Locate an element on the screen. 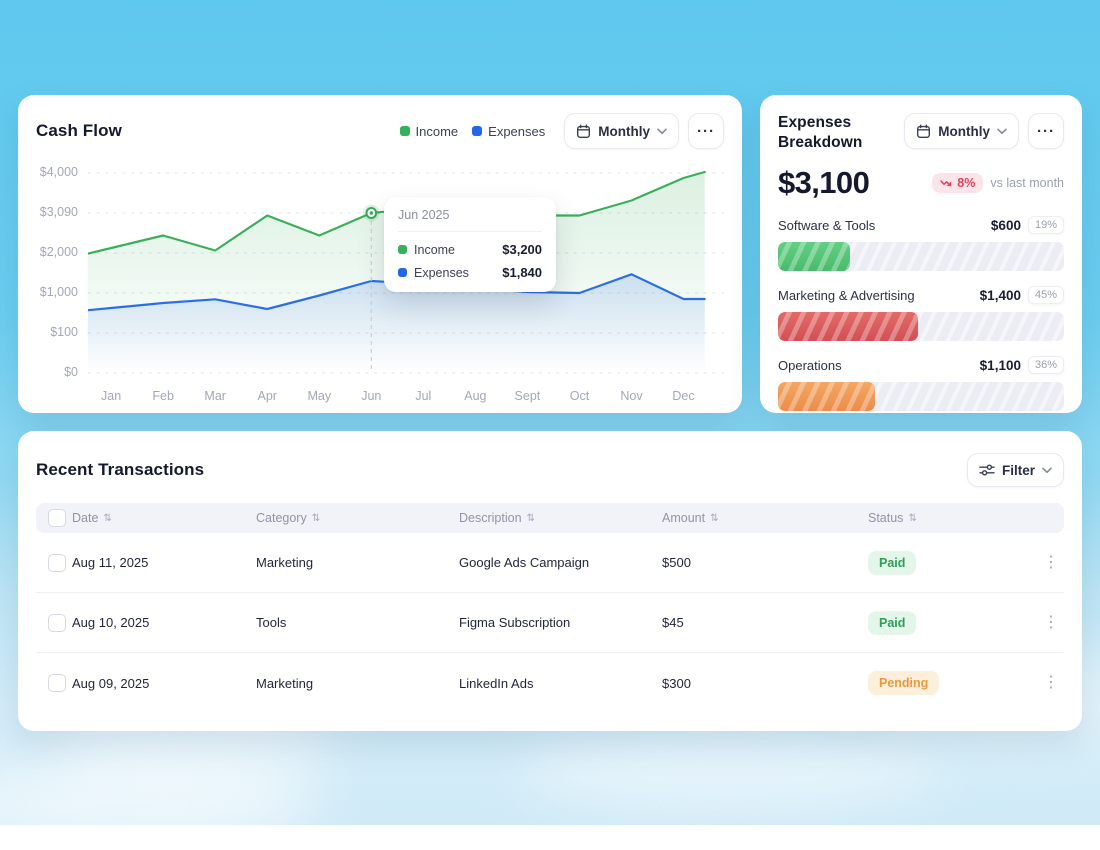 The width and height of the screenshot is (1100, 850). column-header-amount: Amount⇅ is located at coordinates (765, 518).